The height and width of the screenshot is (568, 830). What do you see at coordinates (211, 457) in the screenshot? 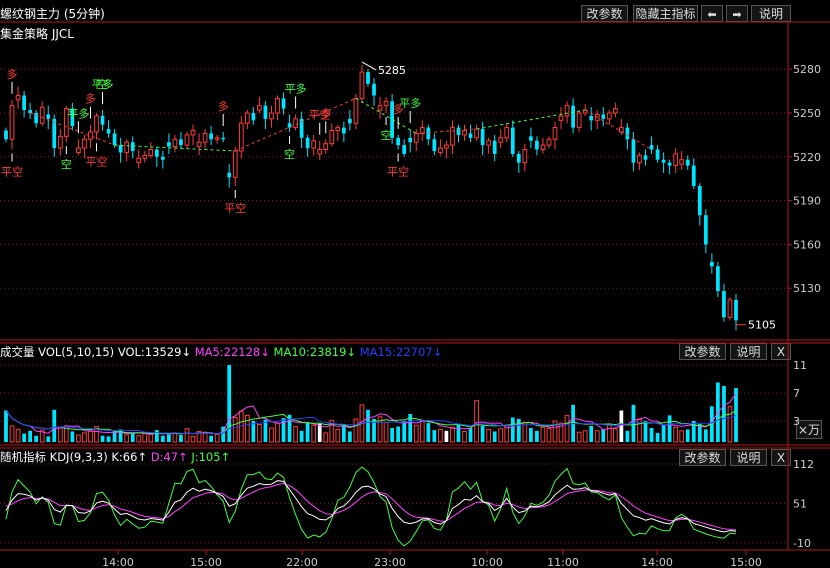
I see `kdj-j-value: J:105↑` at bounding box center [211, 457].